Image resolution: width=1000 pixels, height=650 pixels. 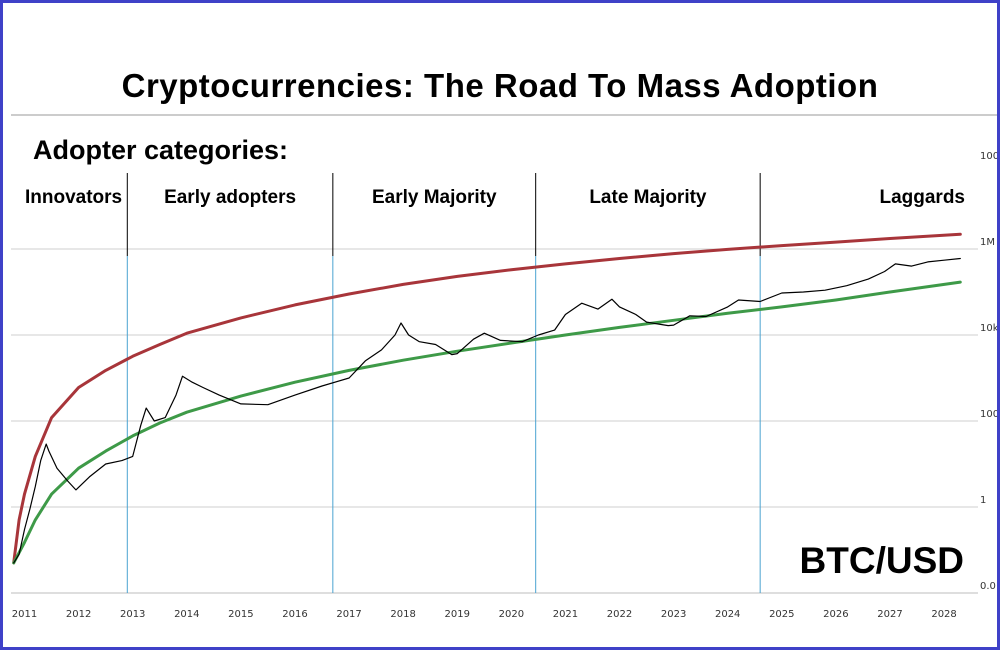 I want to click on y-tick-label: 0.01, so click(x=988, y=586).